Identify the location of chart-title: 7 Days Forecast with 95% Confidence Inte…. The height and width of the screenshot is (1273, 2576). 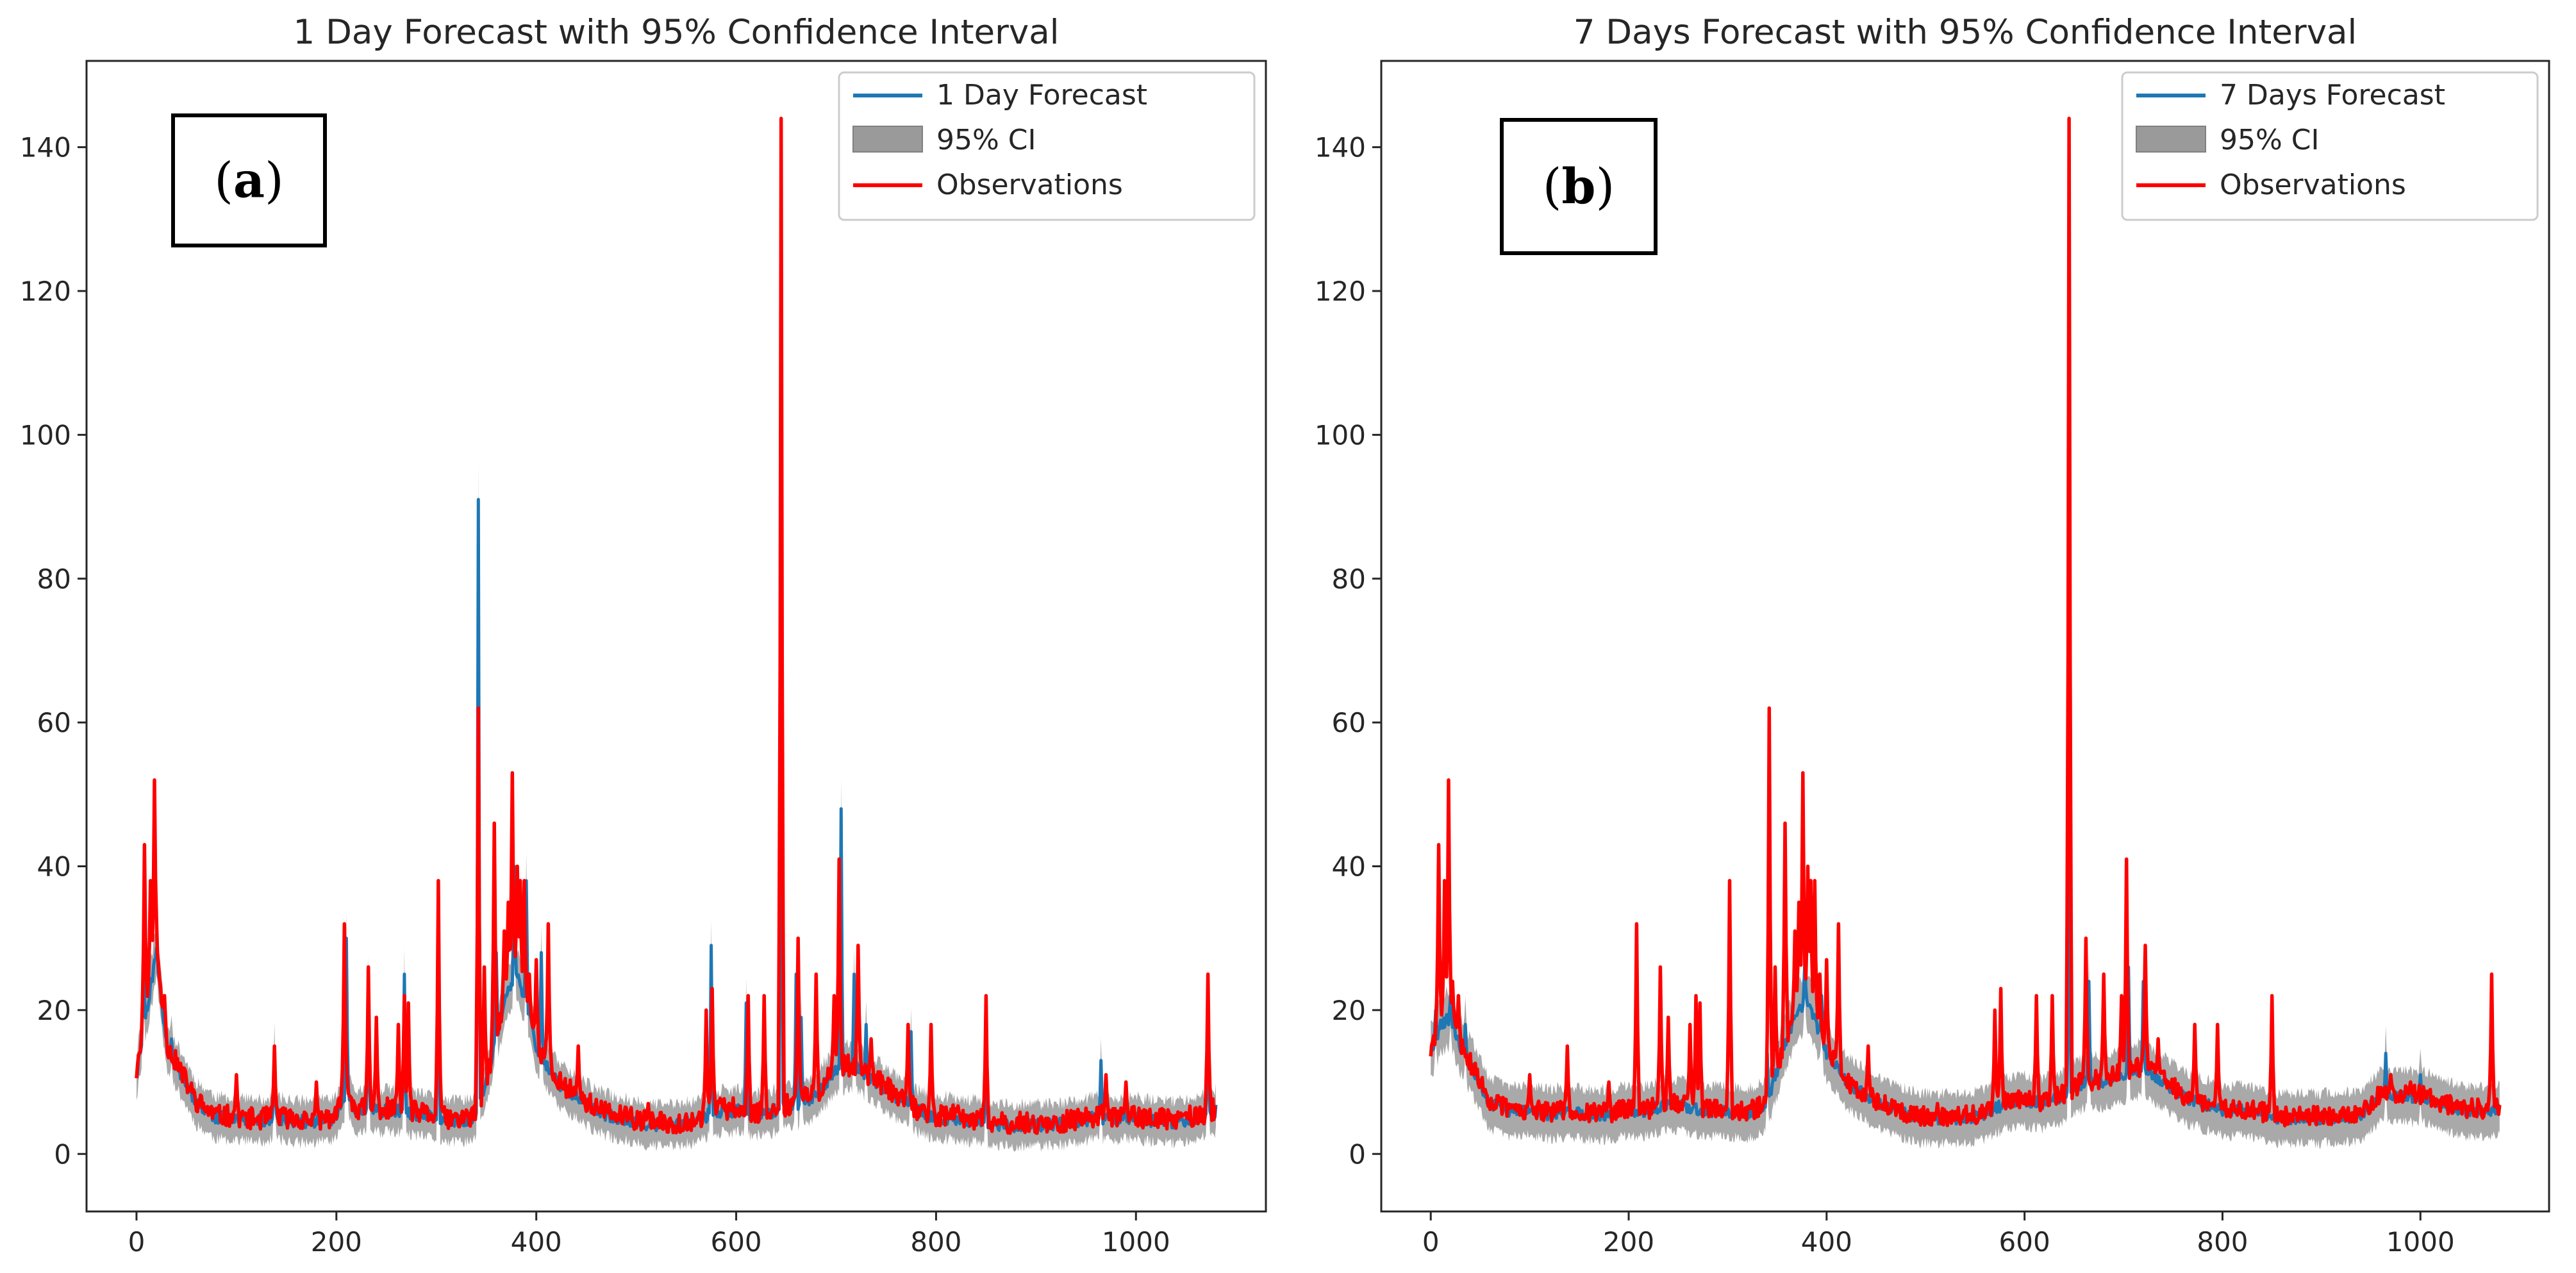
(1965, 32).